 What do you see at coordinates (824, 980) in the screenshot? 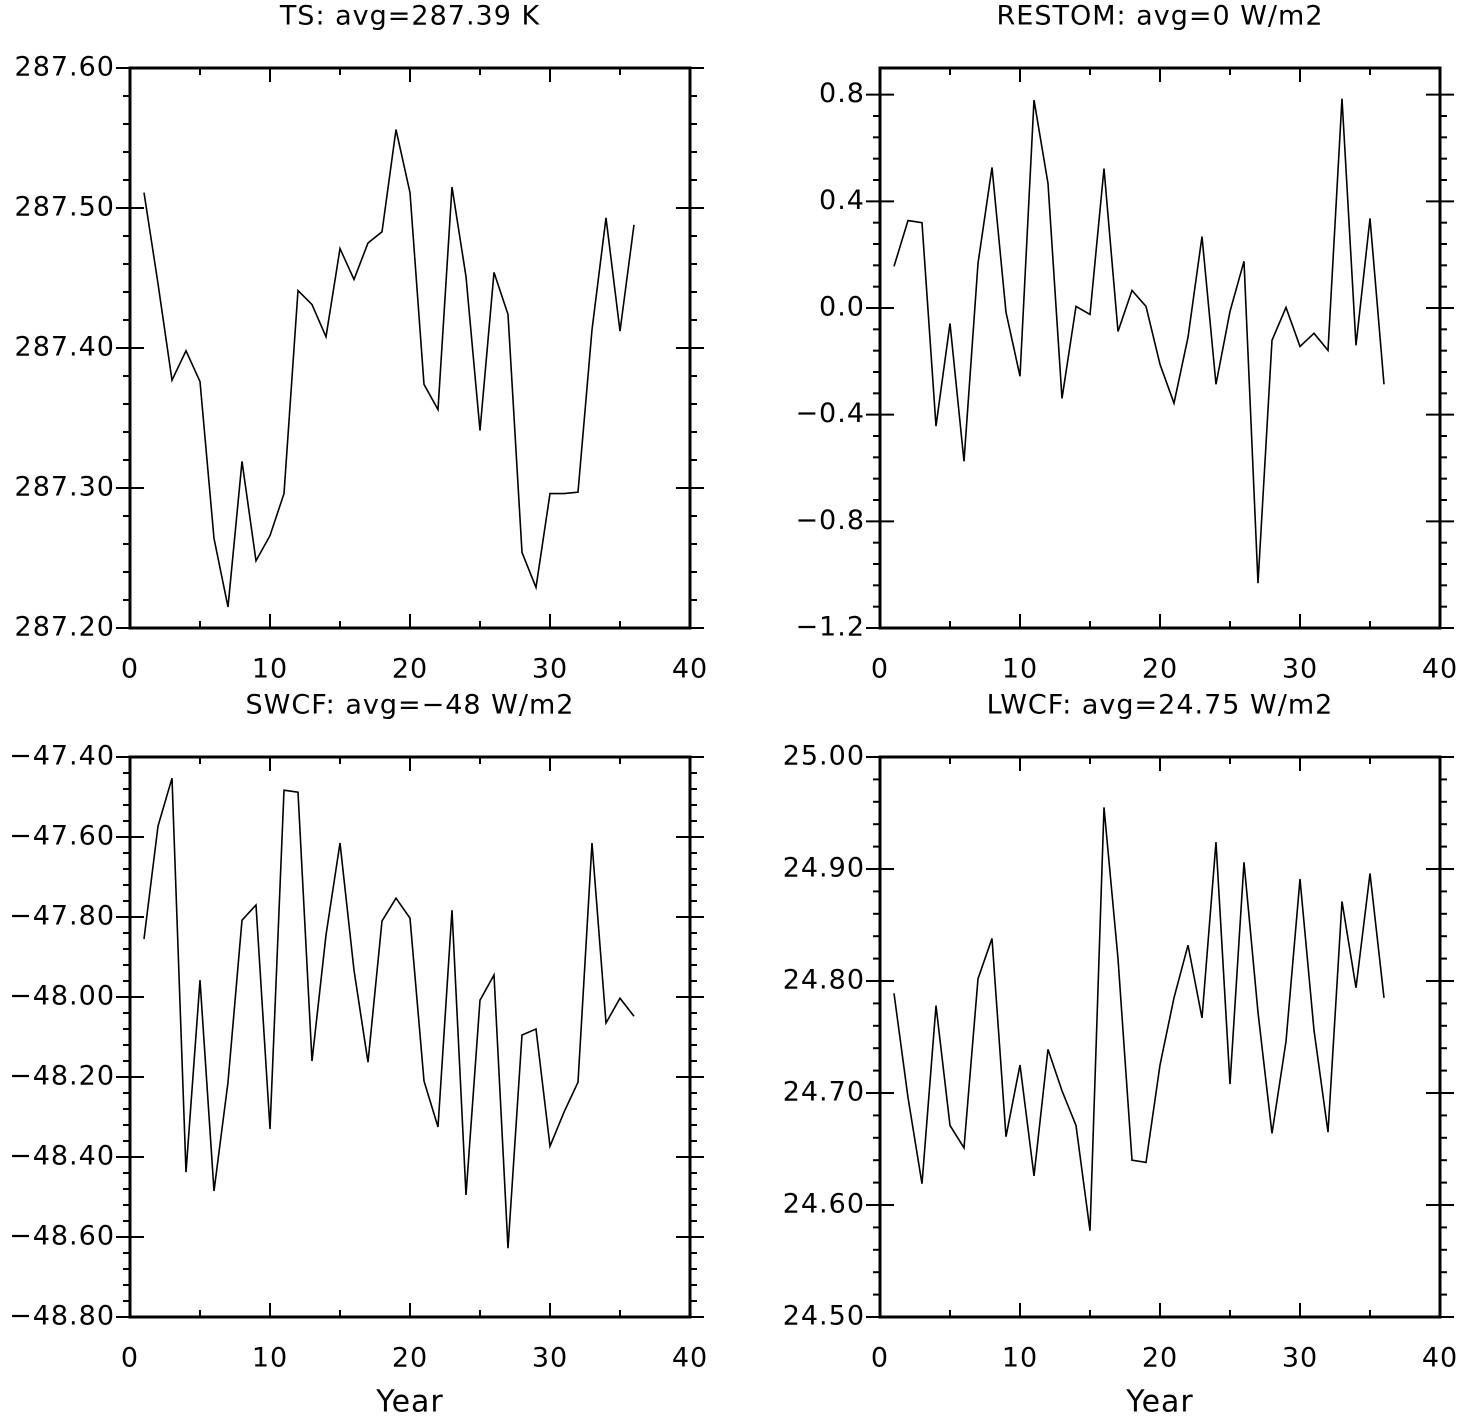
I see `y-tick-label: 24.80` at bounding box center [824, 980].